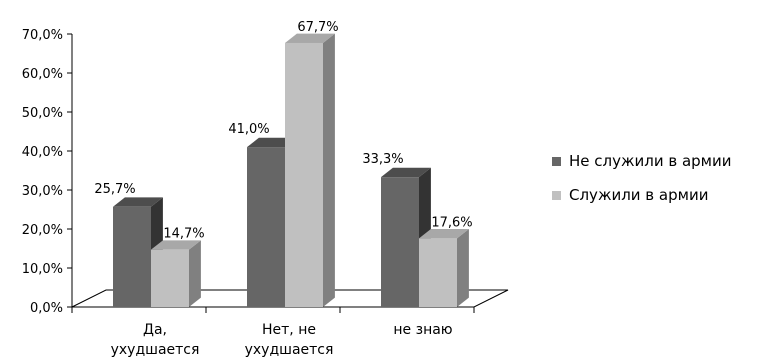 This screenshot has width=764, height=361. Describe the element at coordinates (42, 74) in the screenshot. I see `y-tick-label: 60,0%` at that location.